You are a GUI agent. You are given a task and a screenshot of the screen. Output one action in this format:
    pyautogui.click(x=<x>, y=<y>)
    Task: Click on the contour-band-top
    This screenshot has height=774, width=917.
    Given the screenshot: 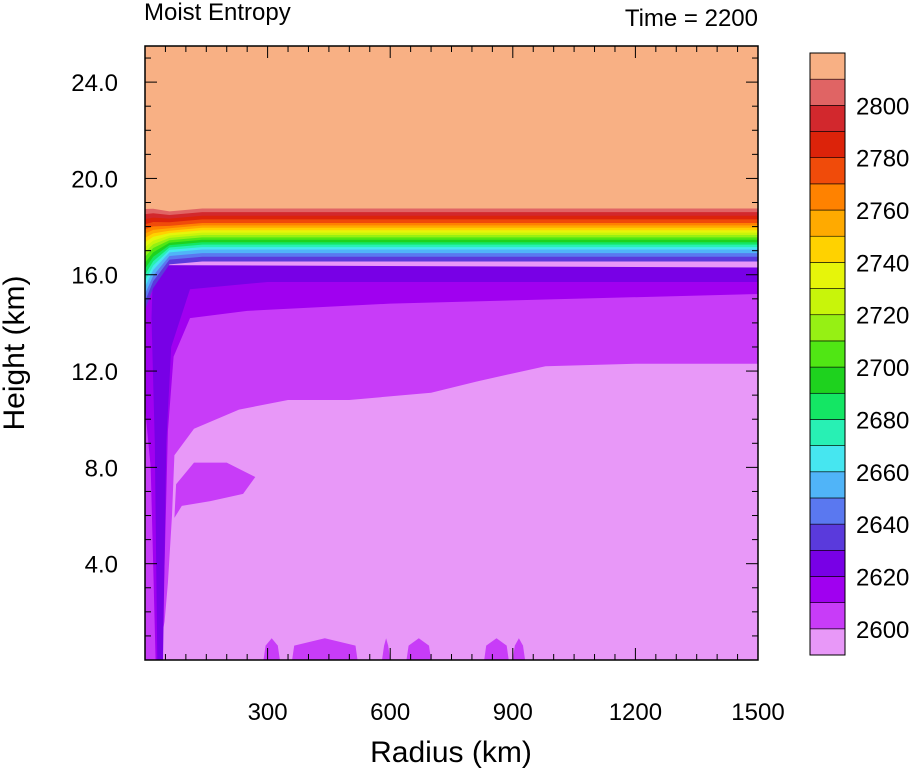 What is the action you would take?
    pyautogui.click(x=451, y=127)
    